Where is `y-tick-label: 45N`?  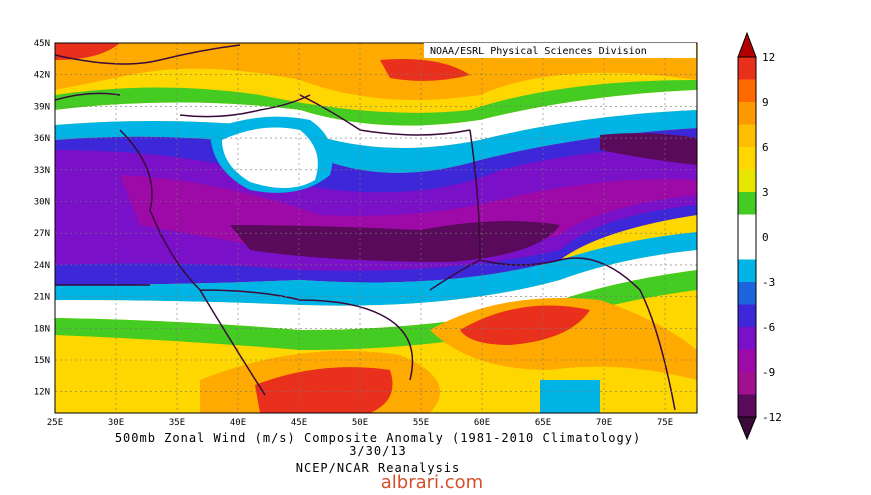 y-tick-label: 45N is located at coordinates (42, 44).